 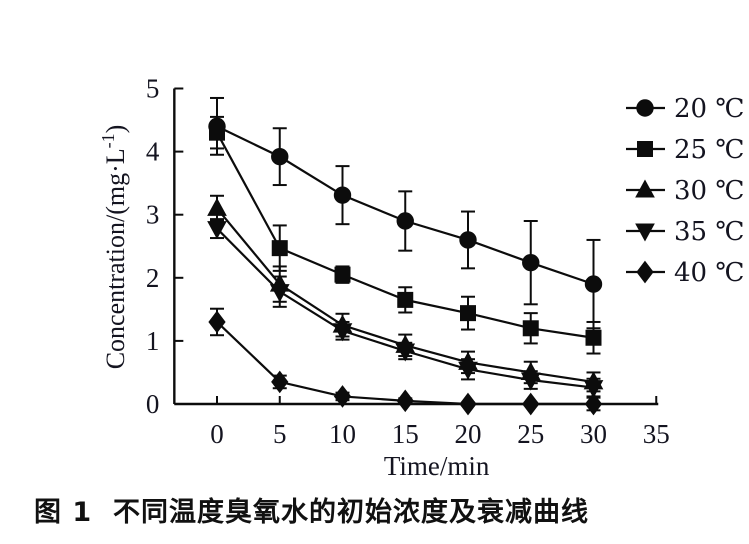 I want to click on legend-item-30℃: 30 ℃, so click(x=685, y=191).